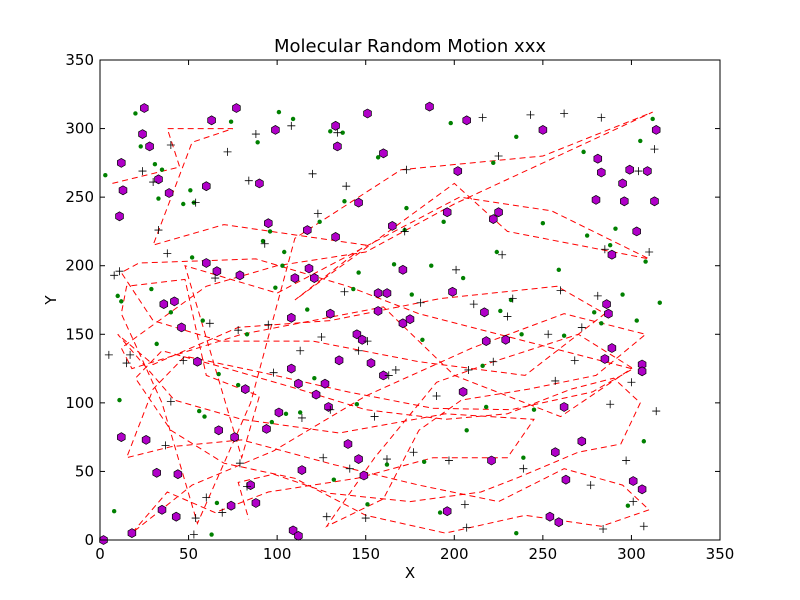  What do you see at coordinates (84, 471) in the screenshot?
I see `y-tick-label: 50` at bounding box center [84, 471].